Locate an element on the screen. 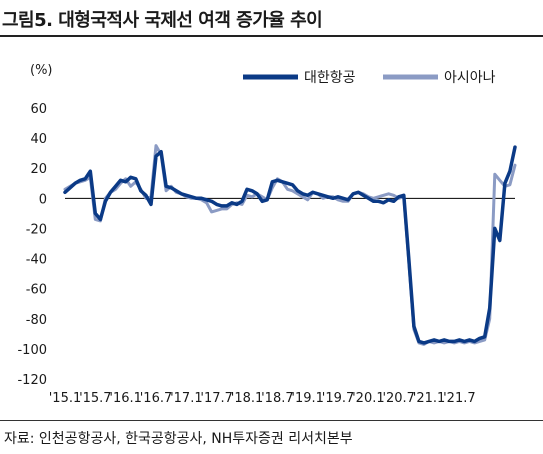  y-tick-label: -40 is located at coordinates (36, 260).